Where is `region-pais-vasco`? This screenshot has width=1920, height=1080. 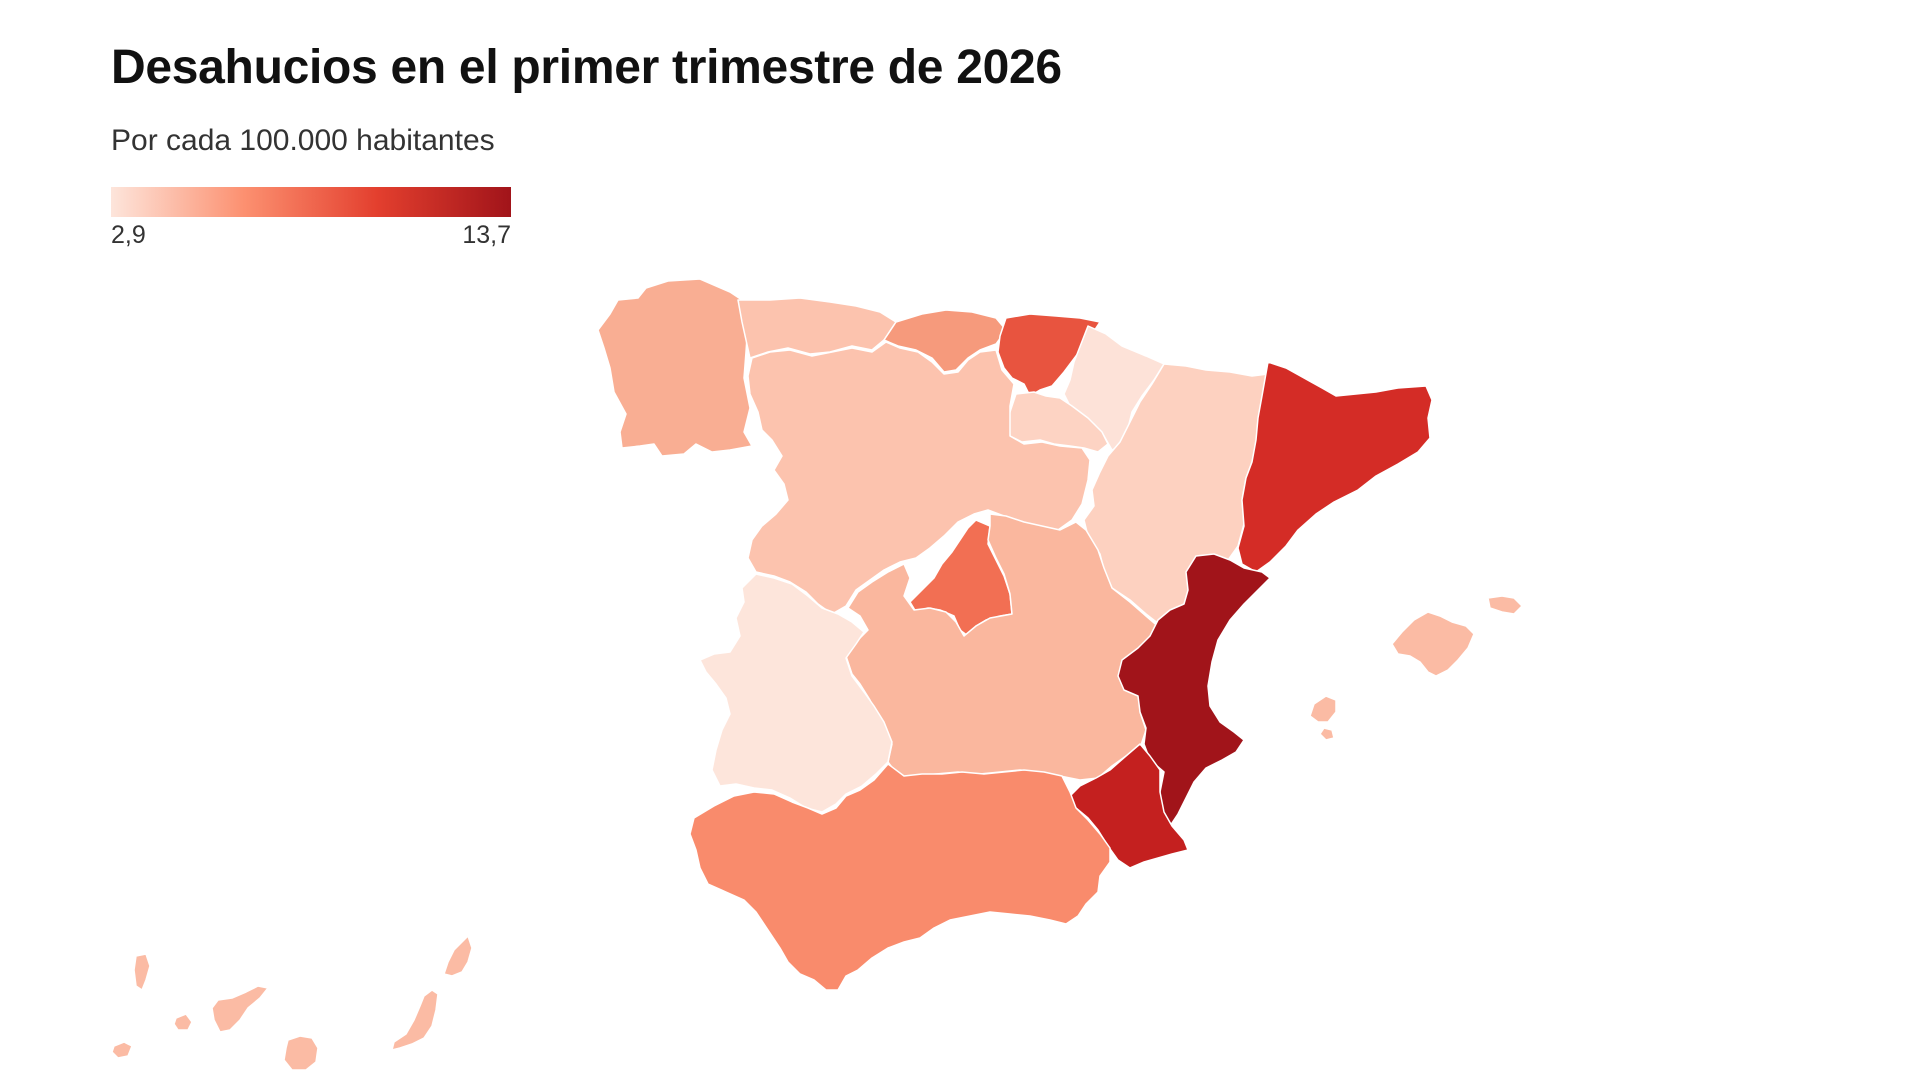
region-pais-vasco is located at coordinates (1049, 355).